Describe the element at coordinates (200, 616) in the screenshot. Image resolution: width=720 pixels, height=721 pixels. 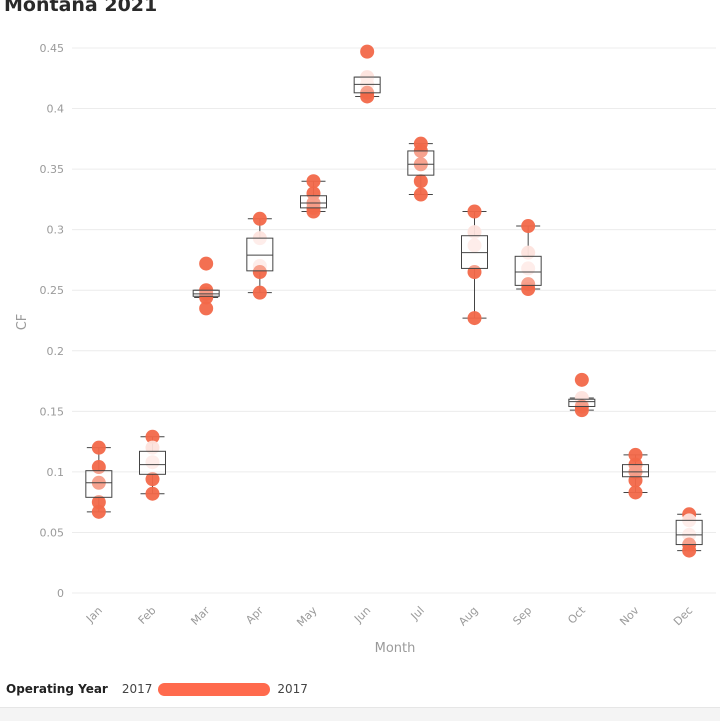
I see `x-tick-label: Mar` at that location.